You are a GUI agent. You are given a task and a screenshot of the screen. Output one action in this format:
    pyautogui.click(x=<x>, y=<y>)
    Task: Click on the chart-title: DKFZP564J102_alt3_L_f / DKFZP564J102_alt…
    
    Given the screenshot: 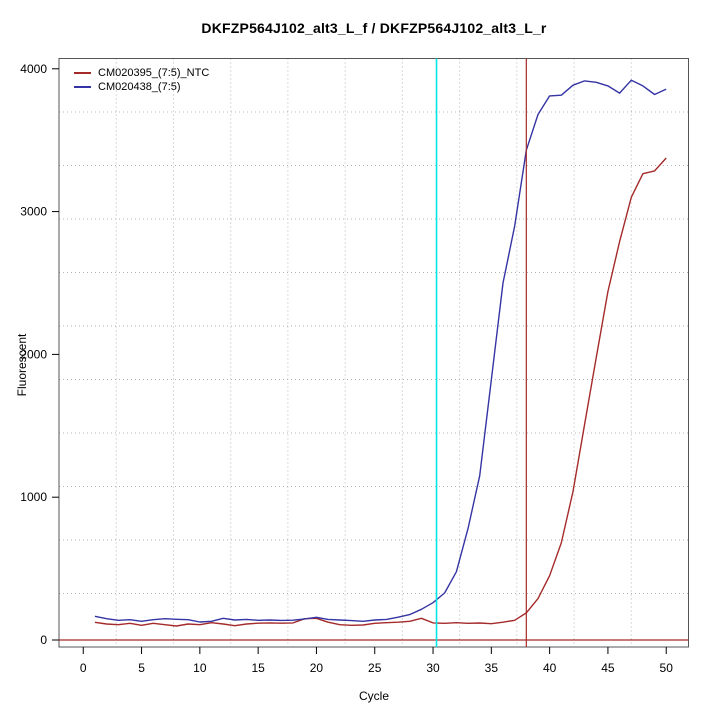 What is the action you would take?
    pyautogui.click(x=374, y=28)
    